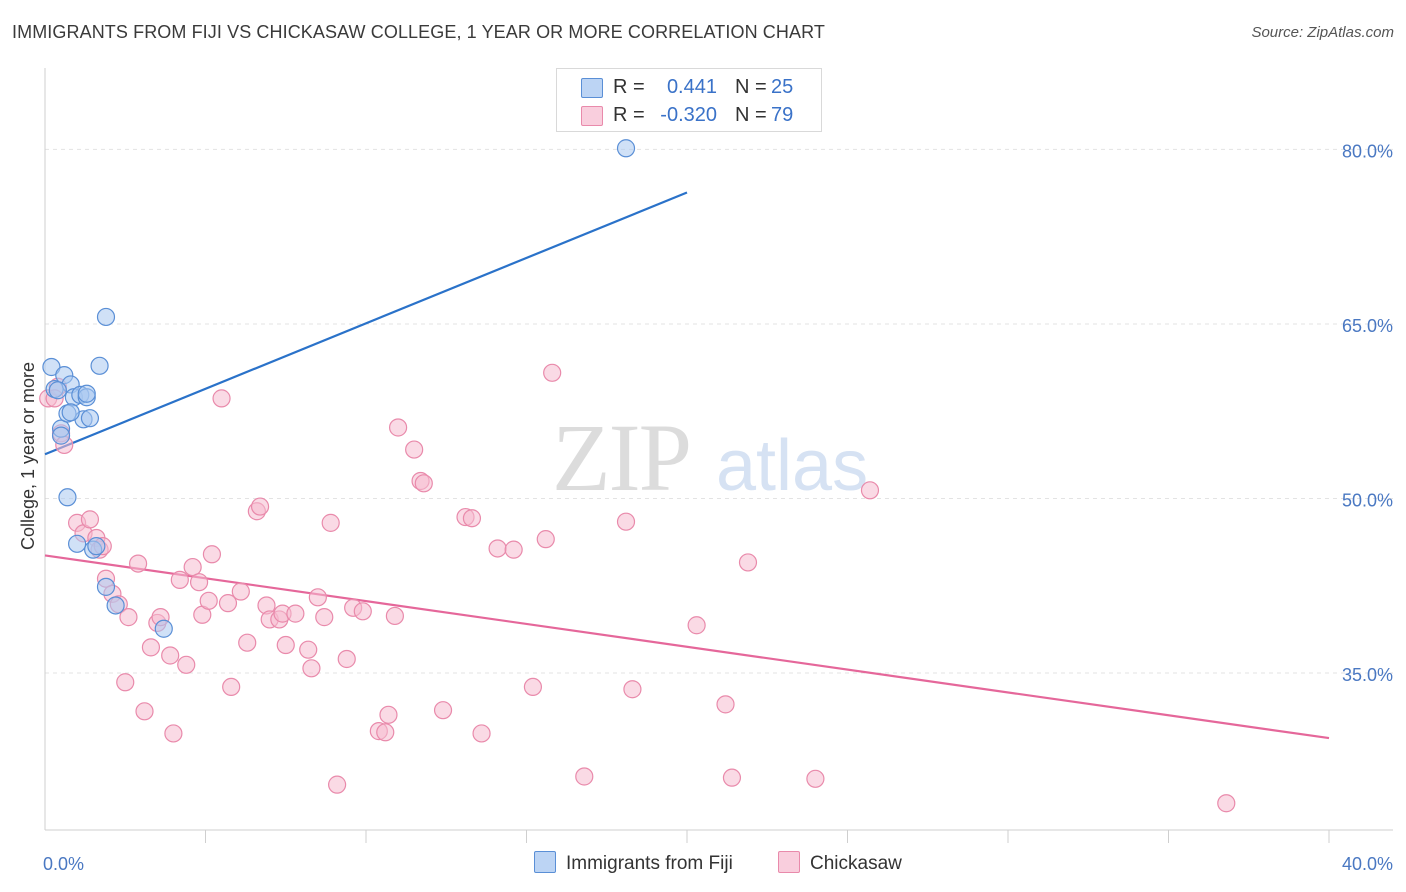  Describe the element at coordinates (782, 87) in the screenshot. I see `legend-n-value: 25` at that location.